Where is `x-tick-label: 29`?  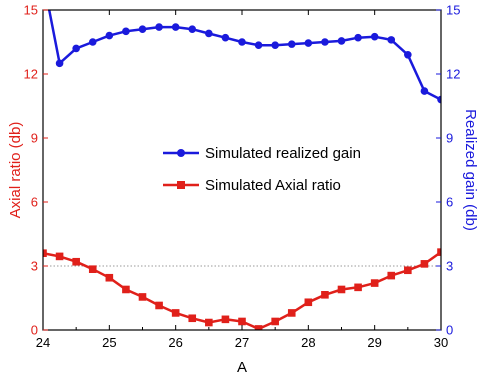 x-tick-label: 29 is located at coordinates (374, 342).